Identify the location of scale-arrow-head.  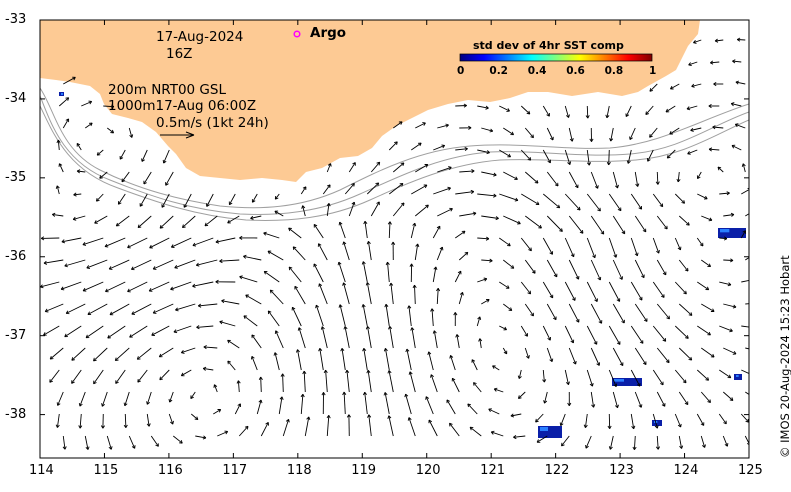
(190, 135).